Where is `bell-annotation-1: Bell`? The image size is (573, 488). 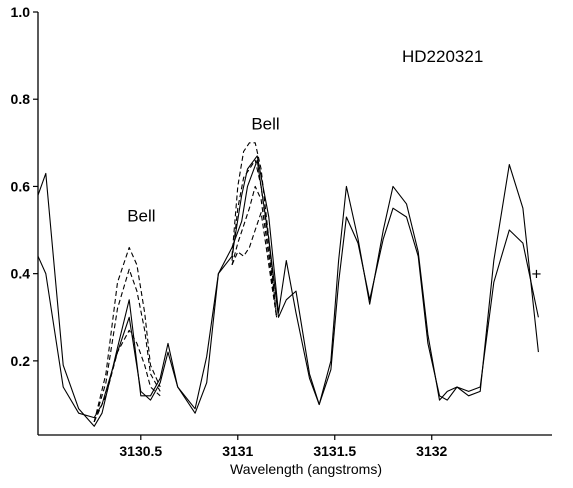 bell-annotation-1: Bell is located at coordinates (141, 215).